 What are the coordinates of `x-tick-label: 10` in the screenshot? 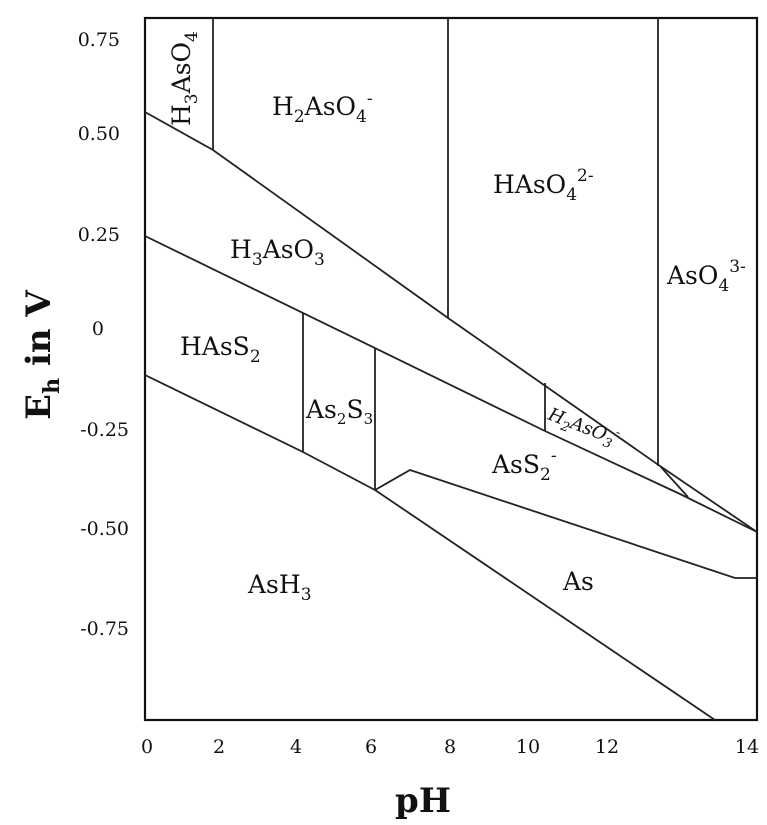 It's located at (528, 747).